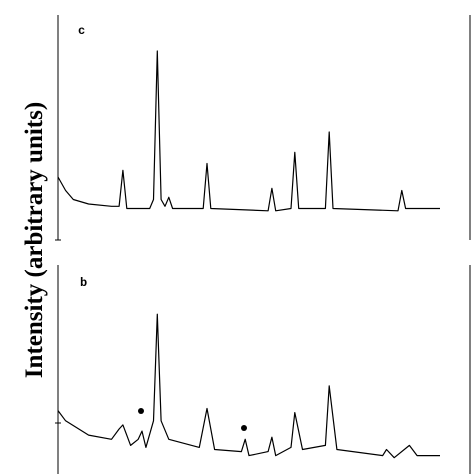 The width and height of the screenshot is (474, 474). Describe the element at coordinates (81, 31) in the screenshot. I see `panel-label: c` at that location.